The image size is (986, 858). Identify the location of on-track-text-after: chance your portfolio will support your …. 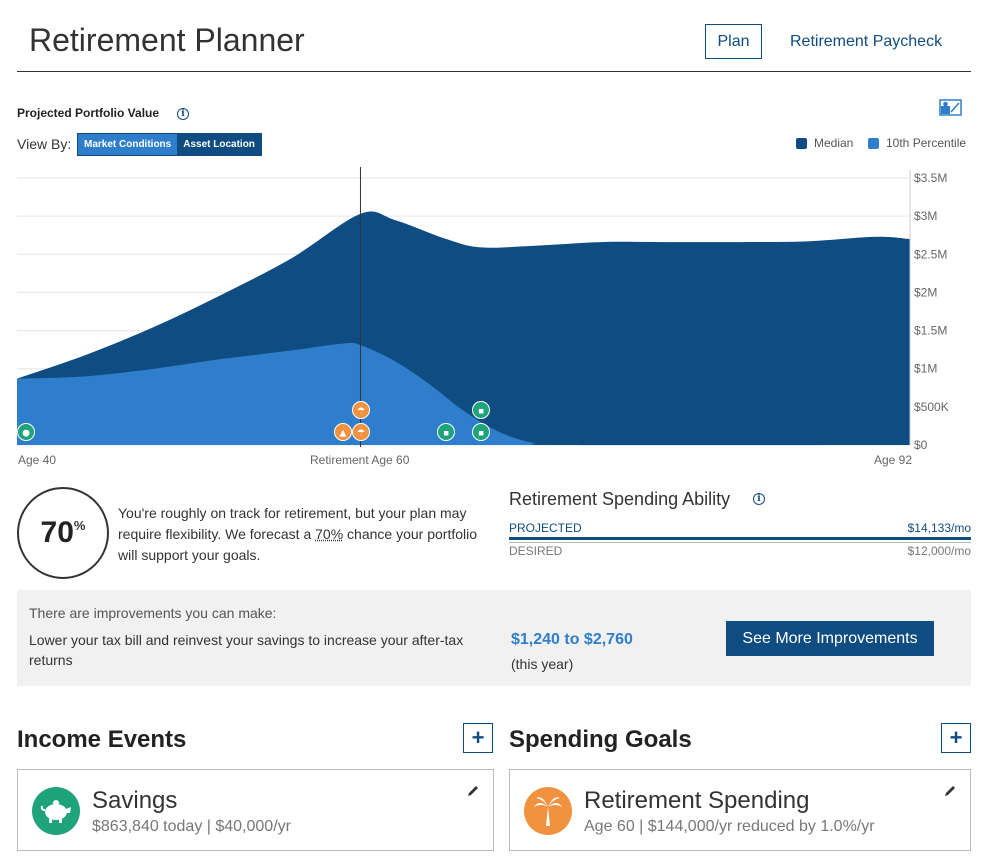
(298, 544).